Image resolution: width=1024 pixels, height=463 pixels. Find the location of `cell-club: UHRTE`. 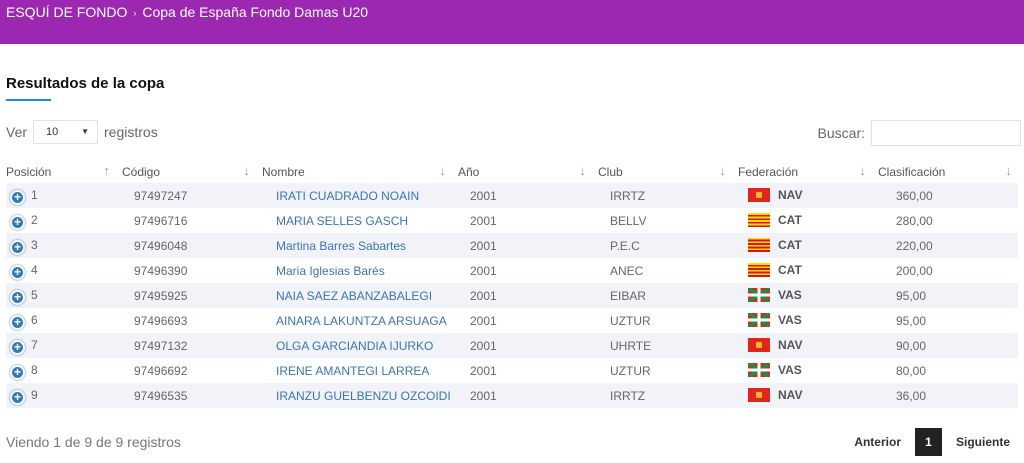

cell-club: UHRTE is located at coordinates (631, 345).